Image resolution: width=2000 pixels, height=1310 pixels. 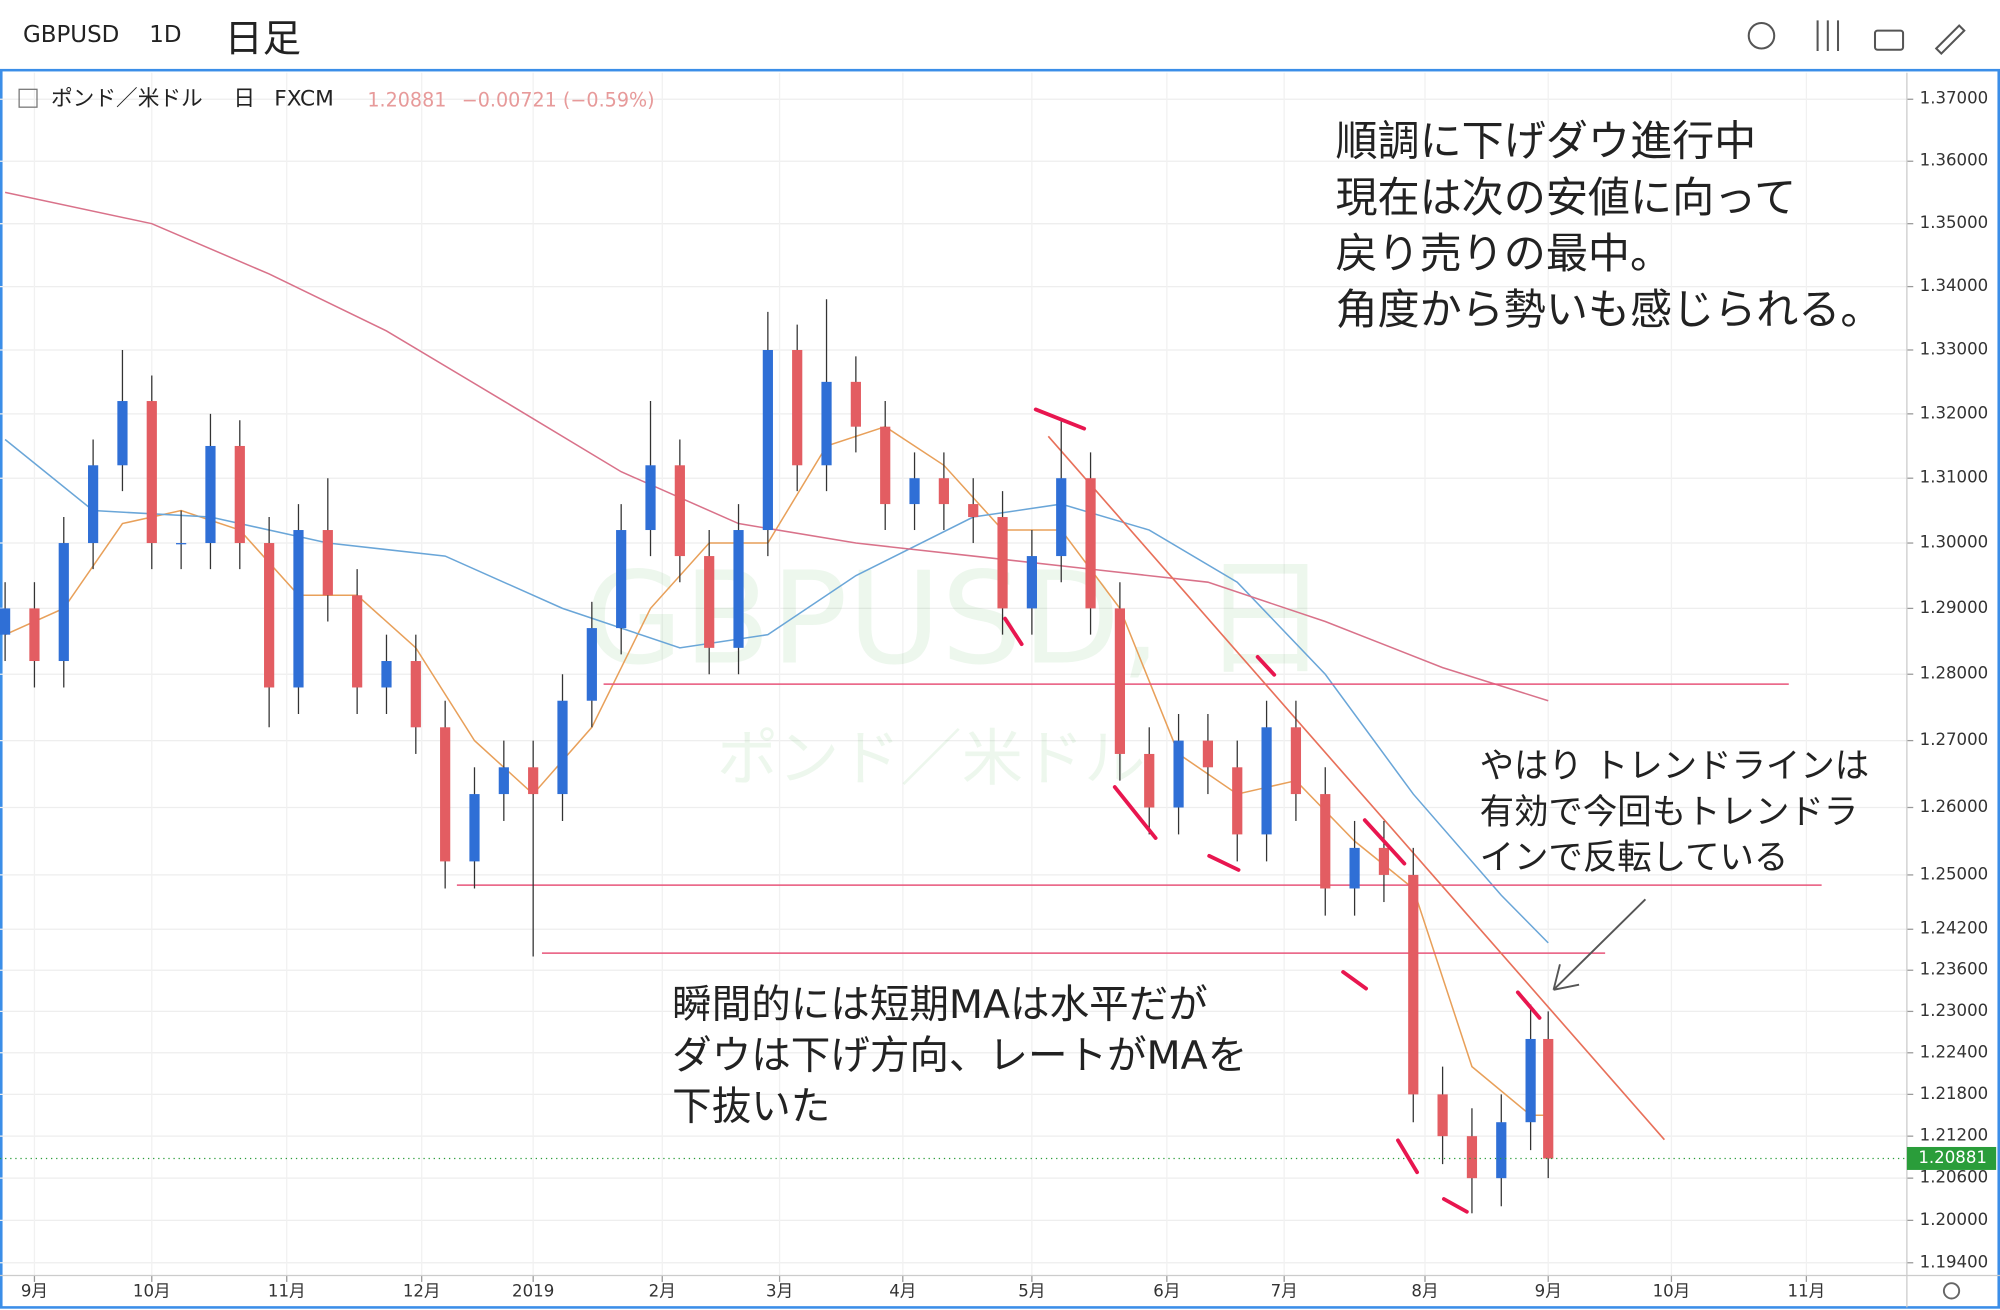 What do you see at coordinates (1828, 36) in the screenshot?
I see `settings-icon` at bounding box center [1828, 36].